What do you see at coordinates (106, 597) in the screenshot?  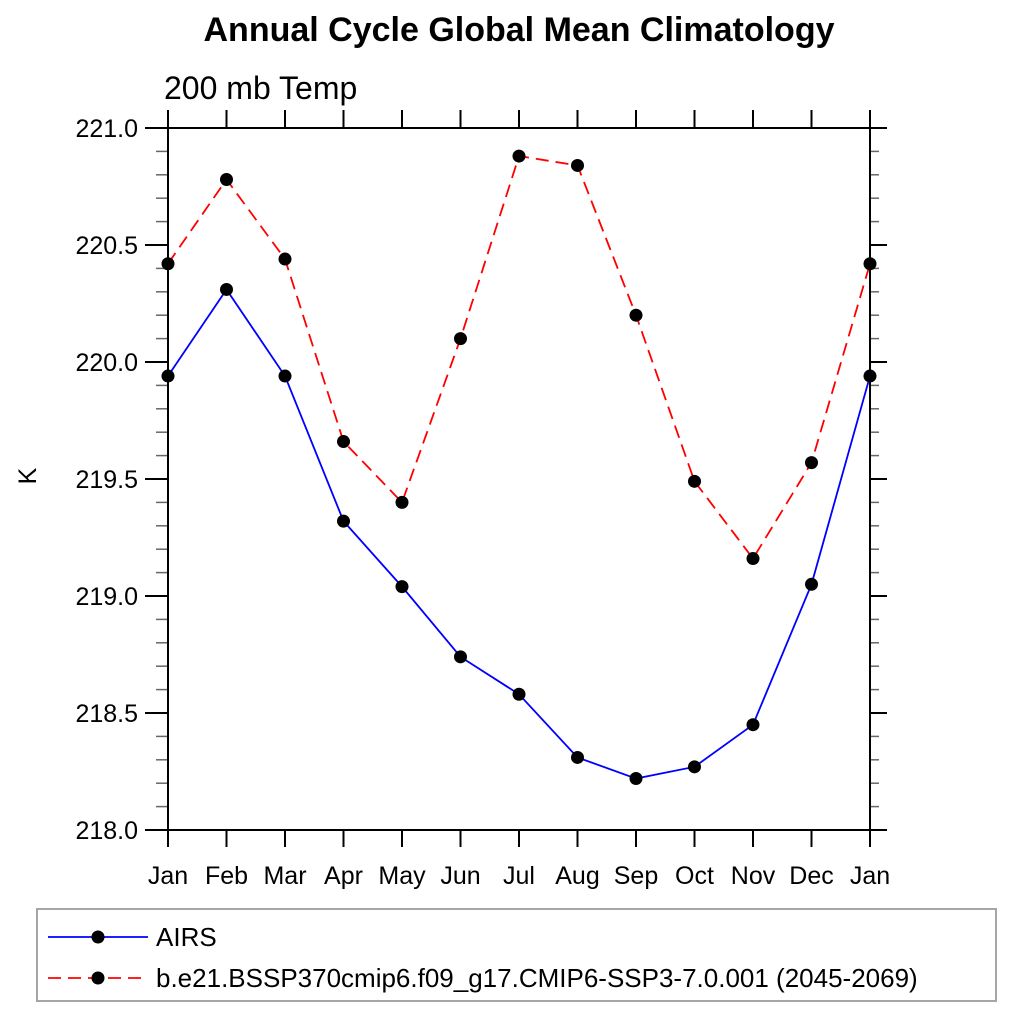 I see `y-axis-tick-label: 219.0` at bounding box center [106, 597].